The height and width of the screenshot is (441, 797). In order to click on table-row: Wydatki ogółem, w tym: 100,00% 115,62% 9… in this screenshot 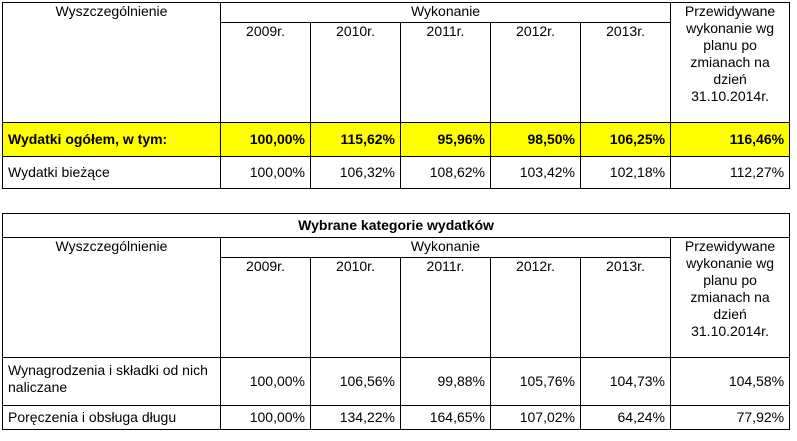, I will do `click(396, 139)`.